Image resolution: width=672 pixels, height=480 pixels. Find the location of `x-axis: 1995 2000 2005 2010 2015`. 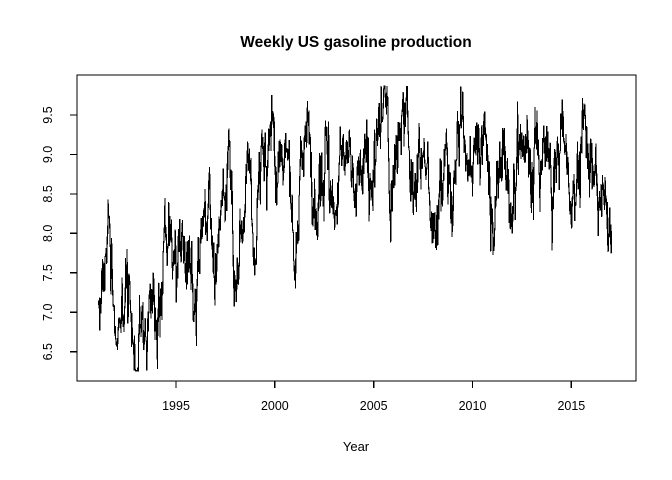

x-axis: 1995 2000 2005 2010 2015 is located at coordinates (373, 397).